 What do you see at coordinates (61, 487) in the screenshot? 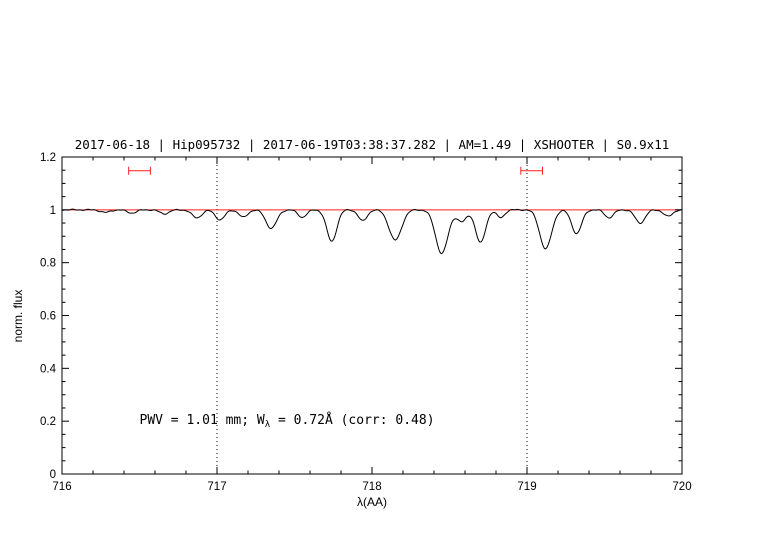
I see `x-tick-label: 716` at bounding box center [61, 487].